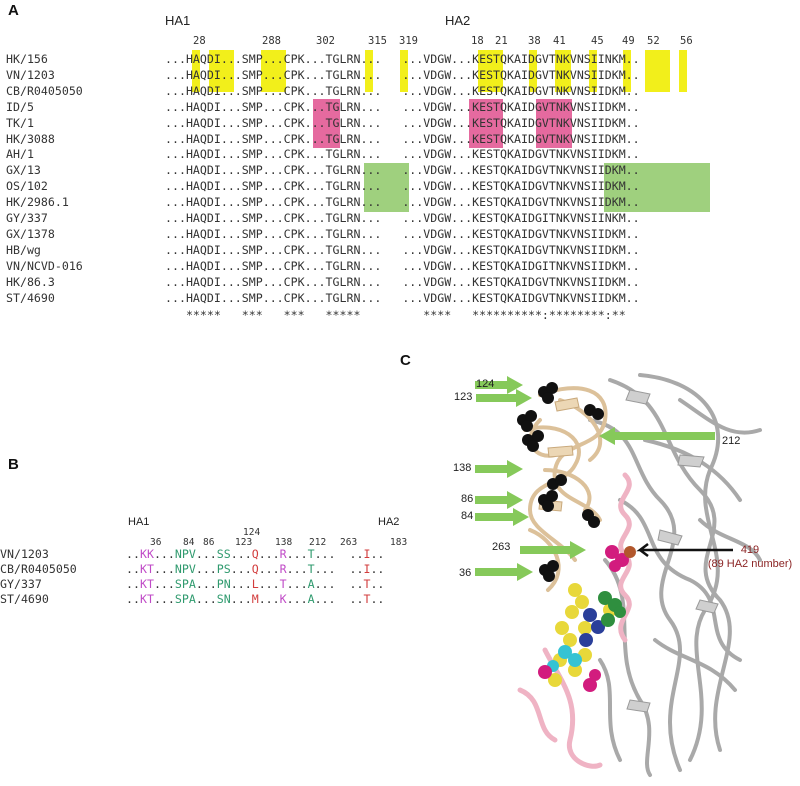  I want to click on ha2-header-b: HA2, so click(389, 522).